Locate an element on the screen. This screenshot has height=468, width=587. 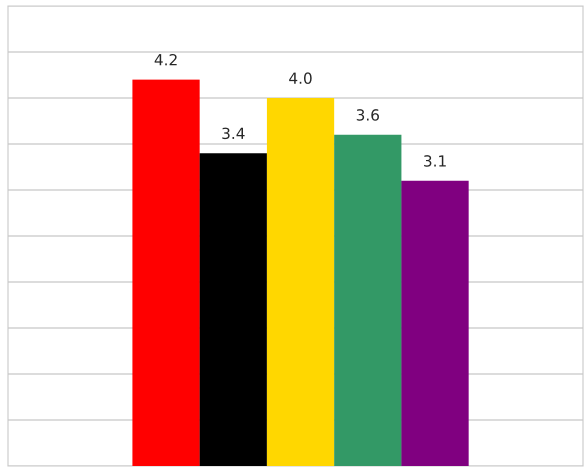
data-label: 3.6 is located at coordinates (367, 115).